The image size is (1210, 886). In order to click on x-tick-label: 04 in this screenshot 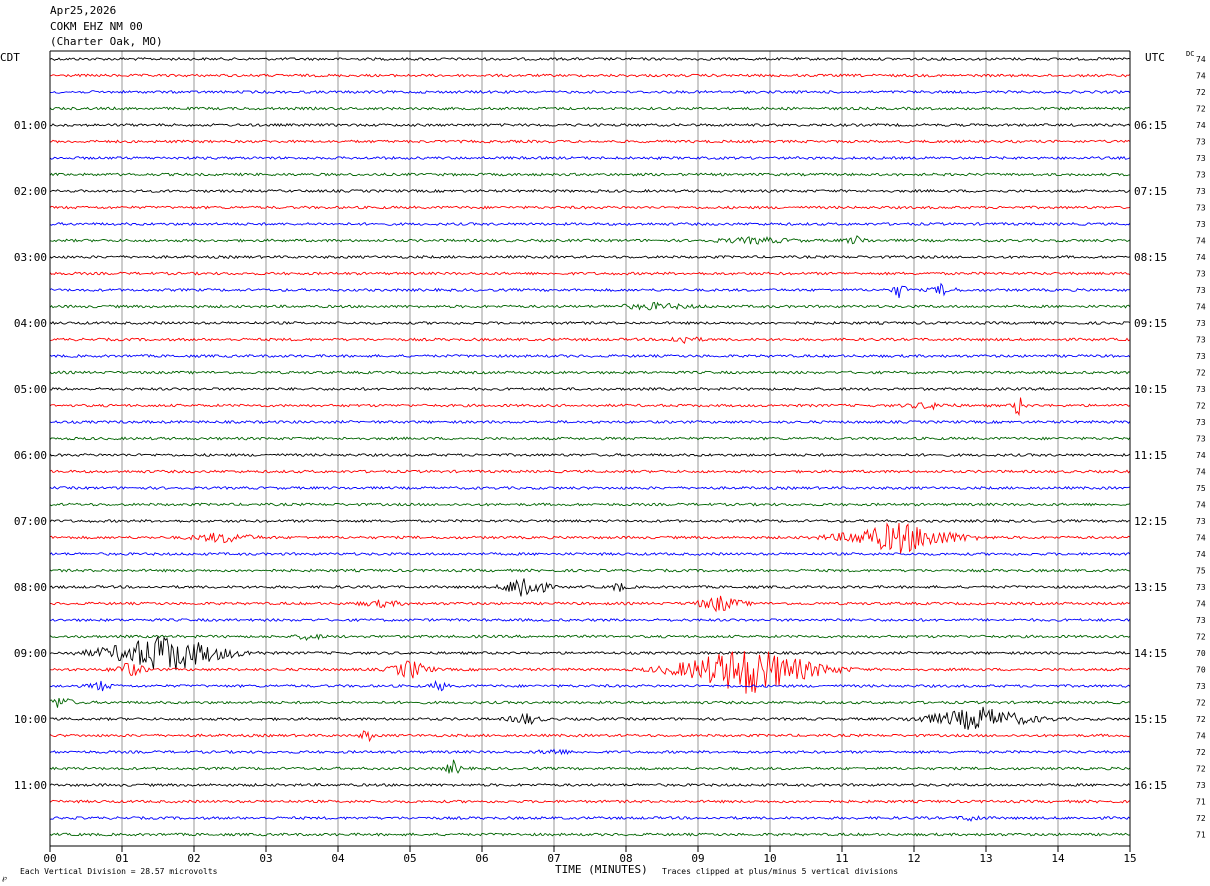, I will do `click(338, 858)`.